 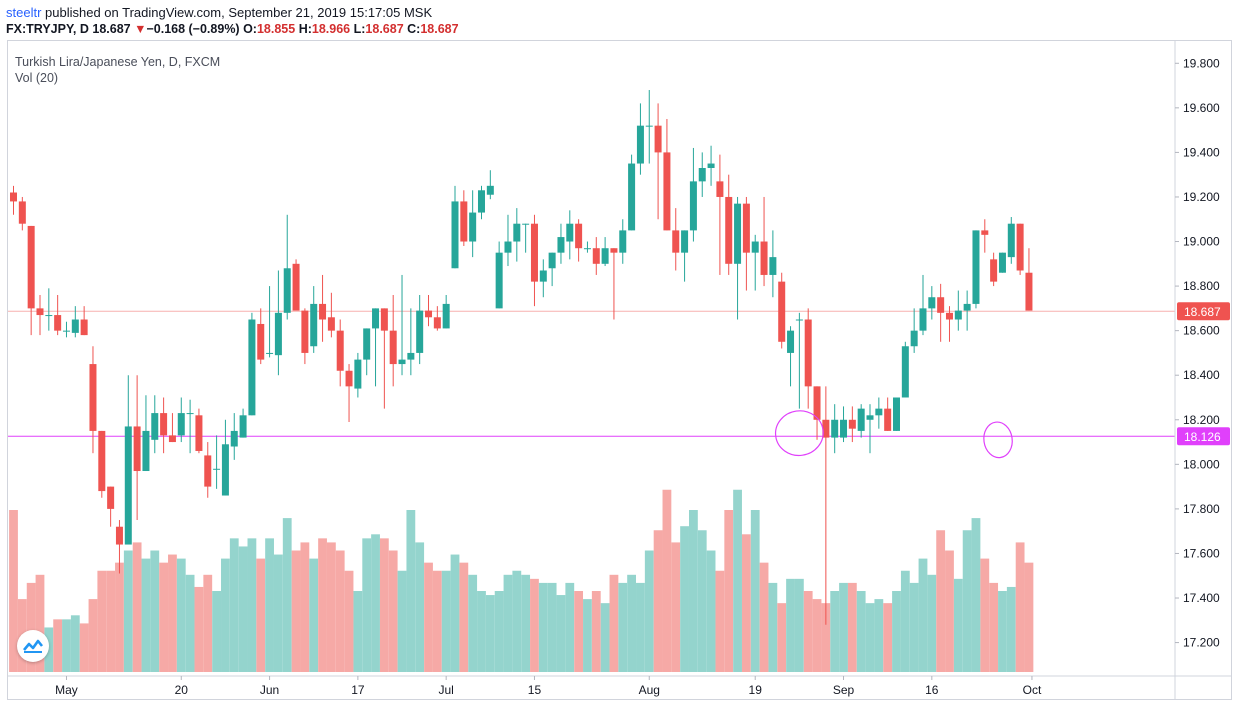 I want to click on low-value: 18.687, so click(x=384, y=29).